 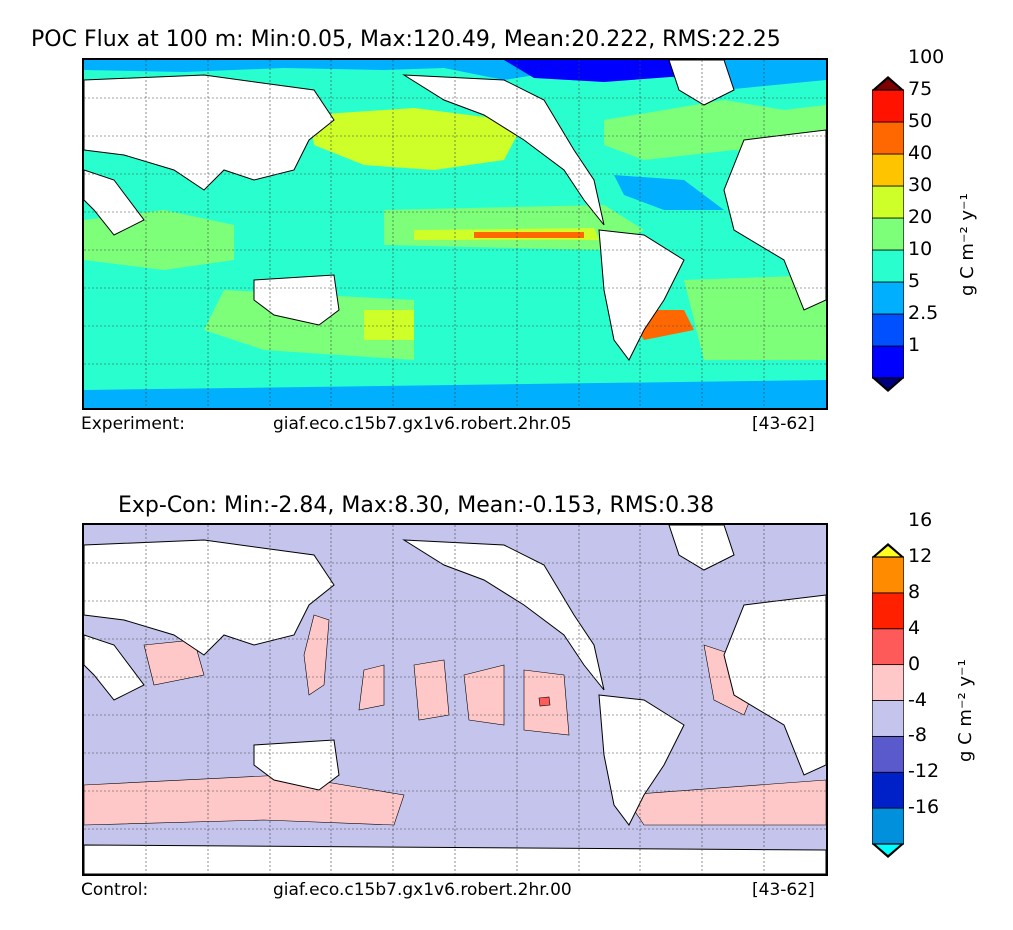 I want to click on colorbar-tick-label: 20, so click(x=920, y=217).